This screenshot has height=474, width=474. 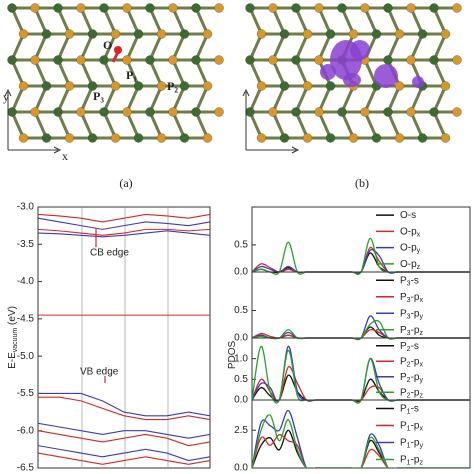 I want to click on annotation: VB edge, so click(x=99, y=372).